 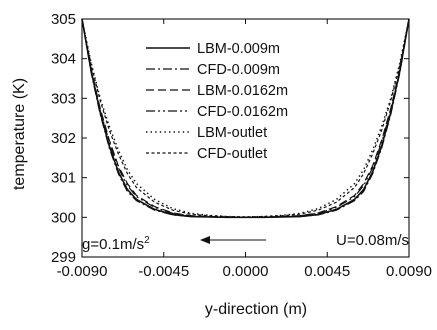 What do you see at coordinates (242, 91) in the screenshot?
I see `legend-label-lbm-0-0162m: LBM-0.0162m` at bounding box center [242, 91].